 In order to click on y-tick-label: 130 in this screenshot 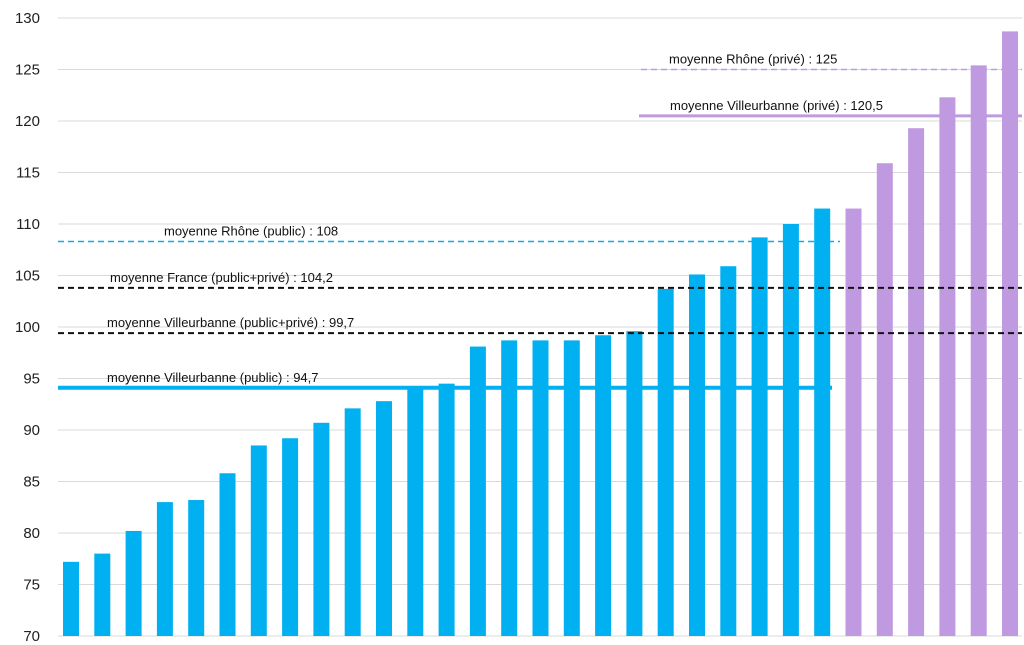, I will do `click(27, 18)`.